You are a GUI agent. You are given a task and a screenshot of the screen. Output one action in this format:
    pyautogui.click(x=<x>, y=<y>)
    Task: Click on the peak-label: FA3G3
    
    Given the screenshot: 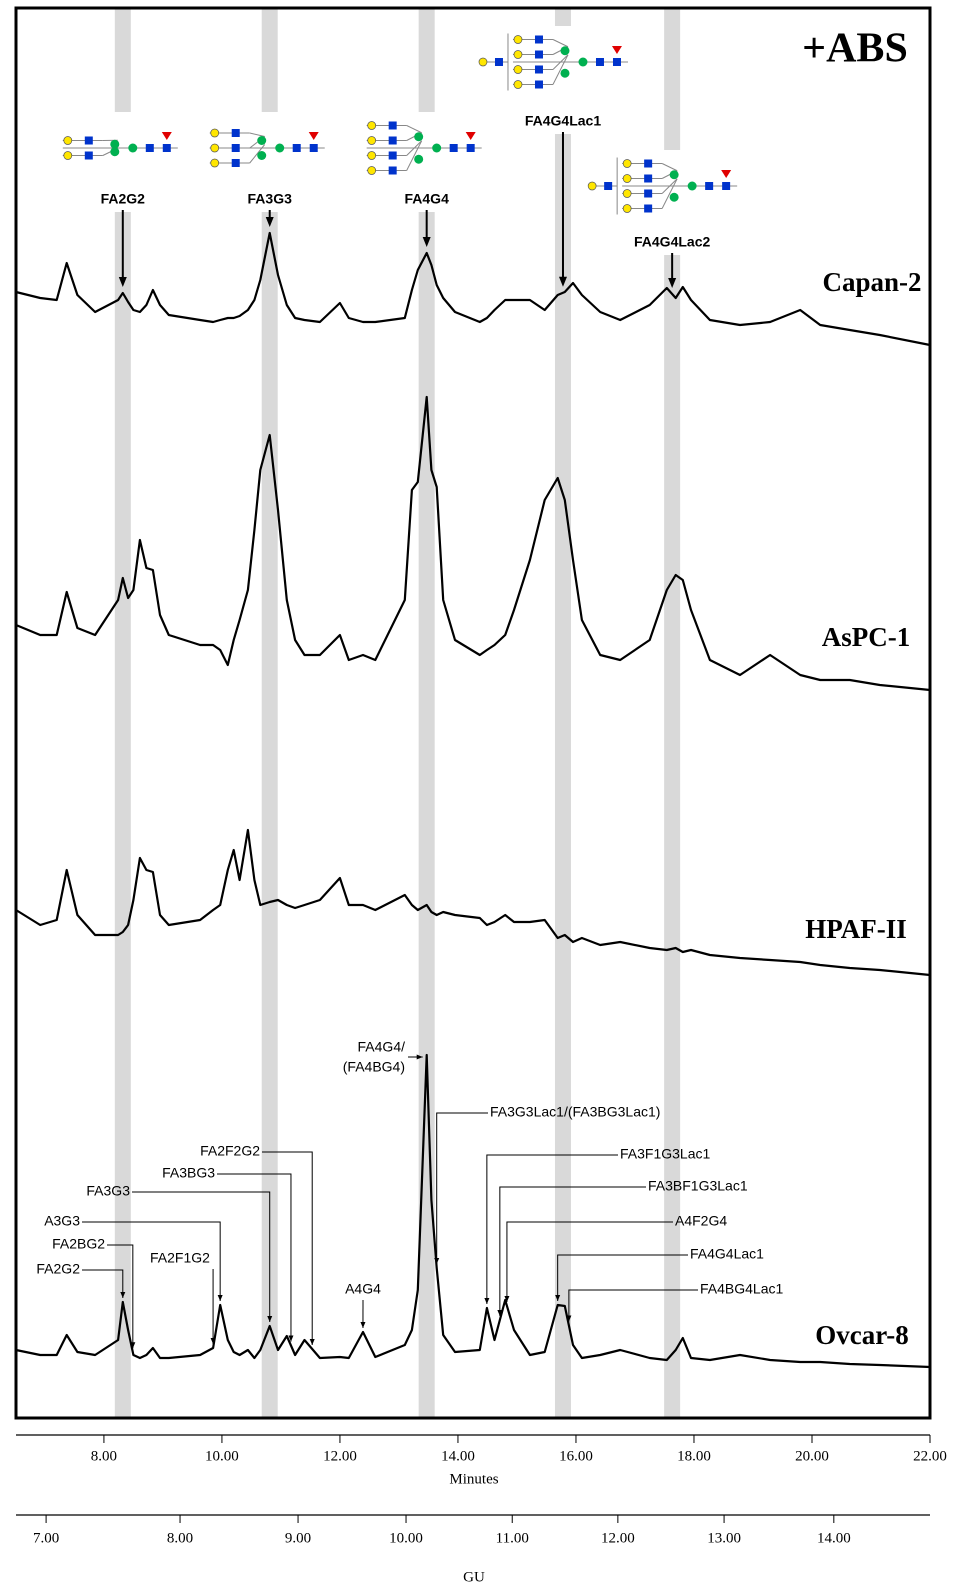 What is the action you would take?
    pyautogui.click(x=108, y=1191)
    